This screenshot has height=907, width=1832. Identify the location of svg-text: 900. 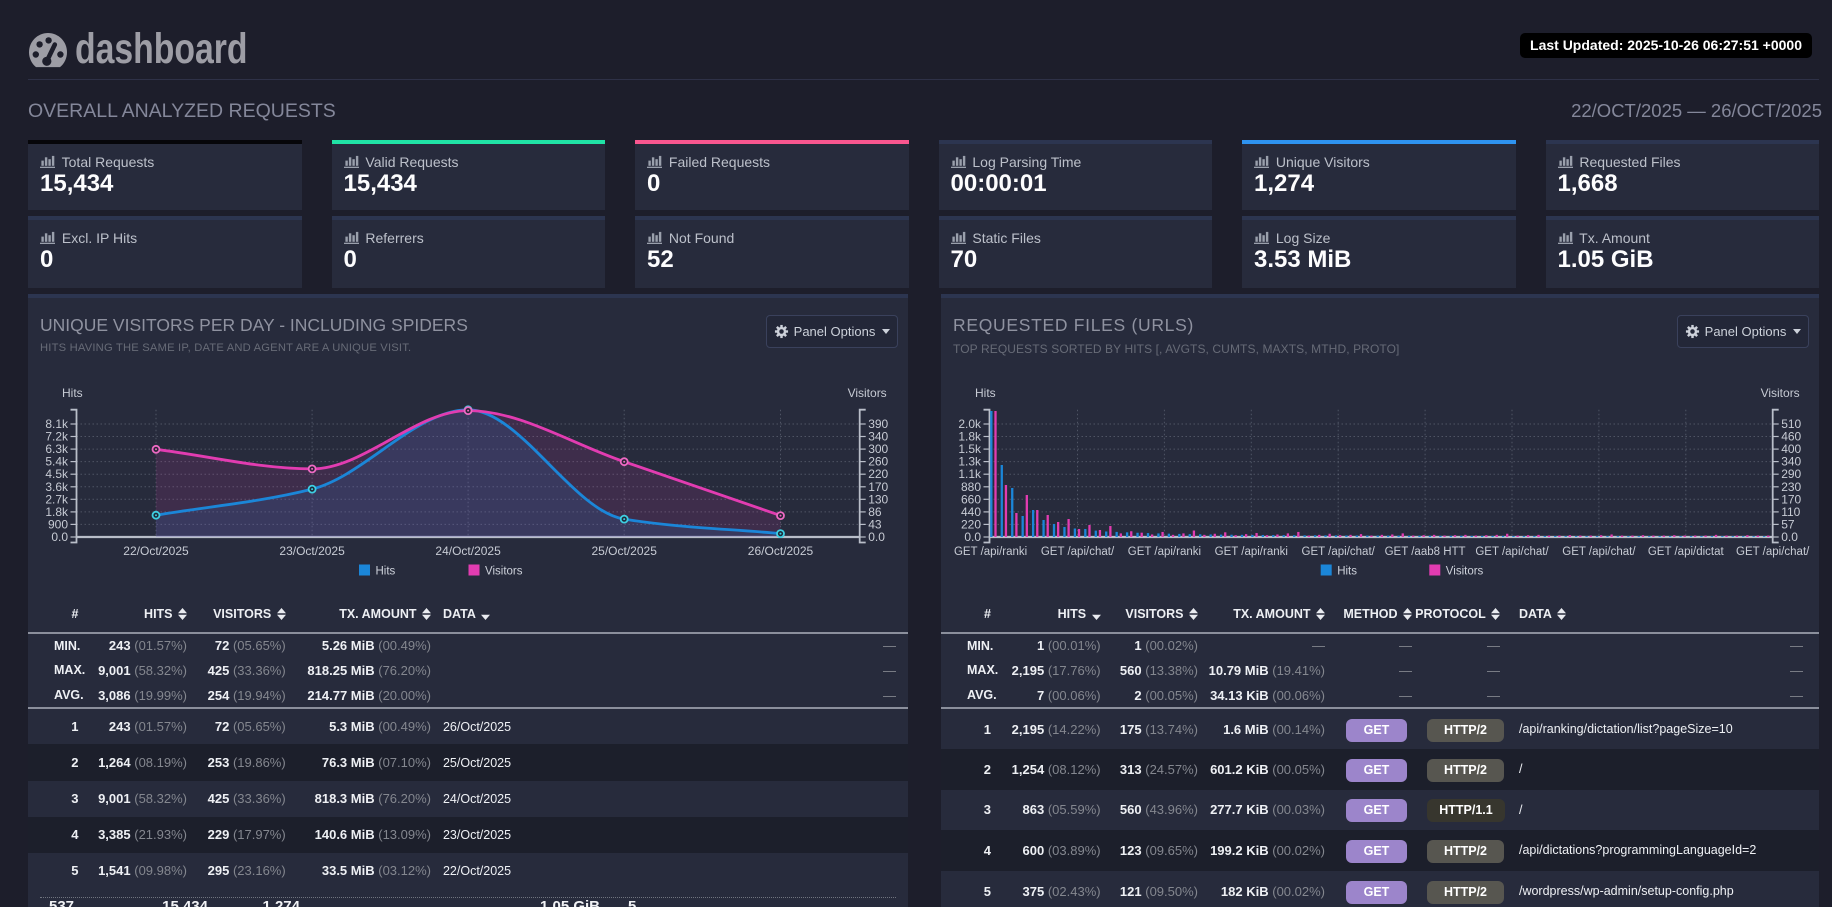
(58, 524).